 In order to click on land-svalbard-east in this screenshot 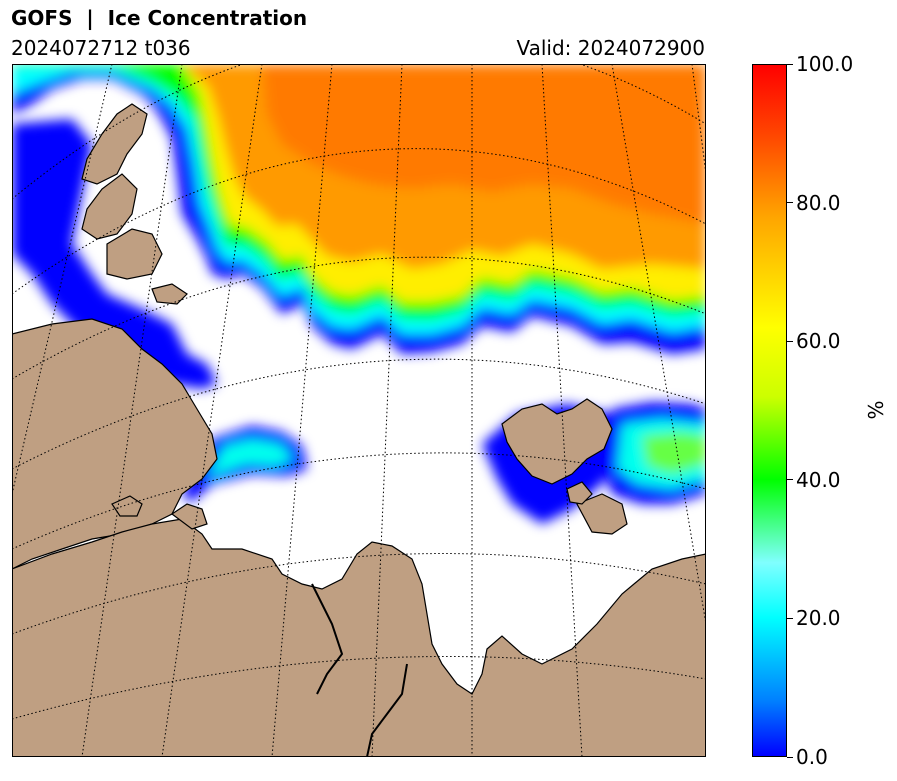, I will do `click(602, 514)`.